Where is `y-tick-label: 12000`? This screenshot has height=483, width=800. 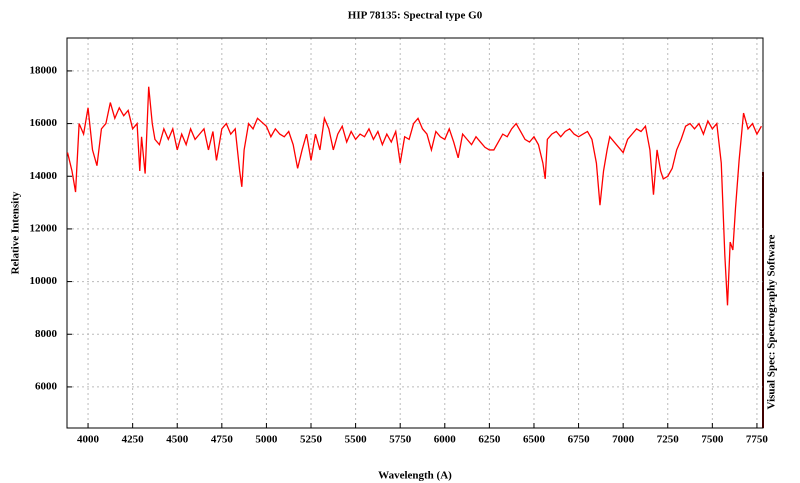 y-tick-label: 12000 is located at coordinates (44, 228).